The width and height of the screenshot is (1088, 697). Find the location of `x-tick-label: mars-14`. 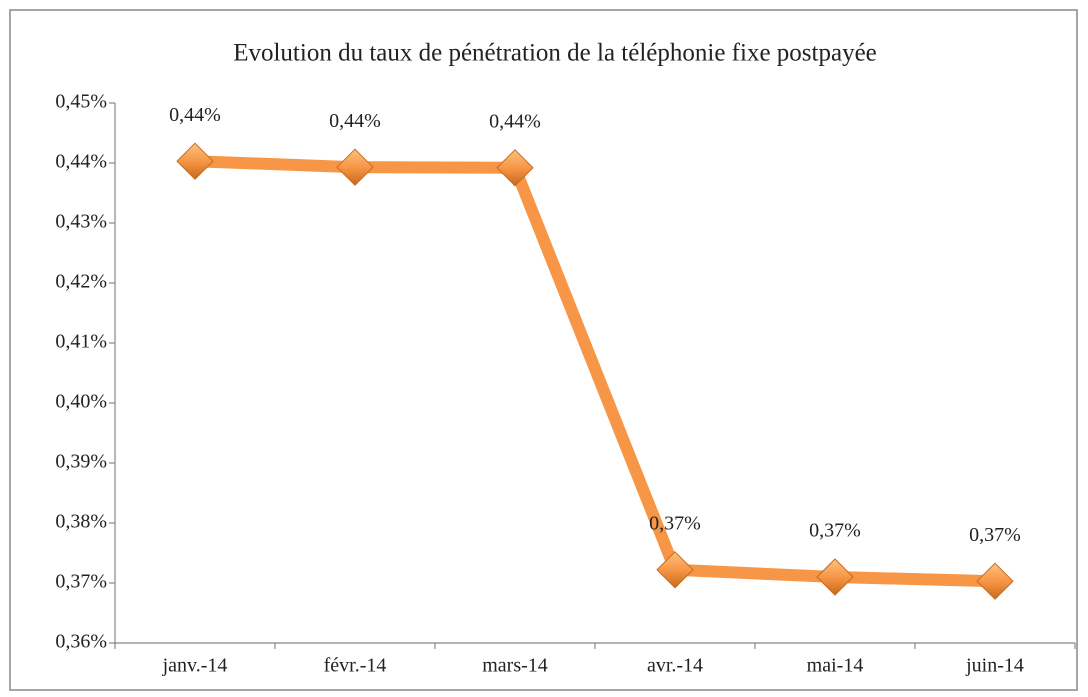

x-tick-label: mars-14 is located at coordinates (515, 666).